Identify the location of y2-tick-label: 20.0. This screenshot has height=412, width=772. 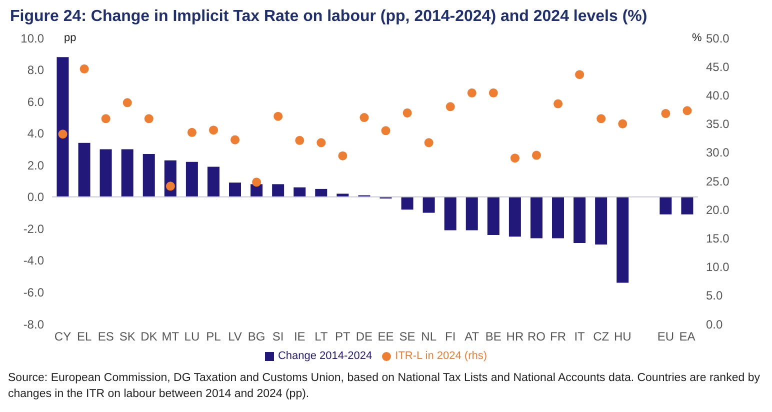
(718, 209).